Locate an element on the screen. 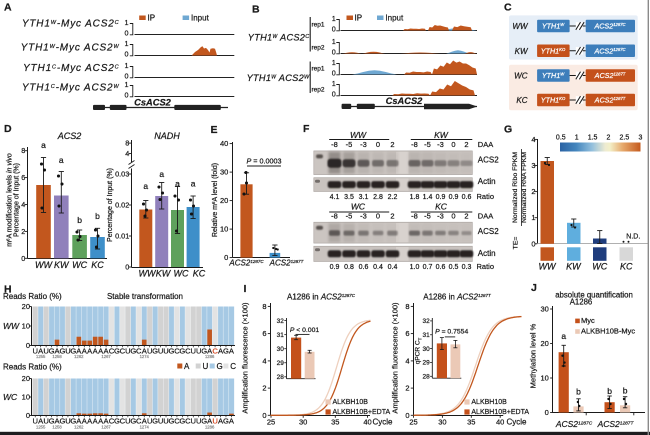 The height and width of the screenshot is (435, 650). svg-text: KC is located at coordinates (626, 267).